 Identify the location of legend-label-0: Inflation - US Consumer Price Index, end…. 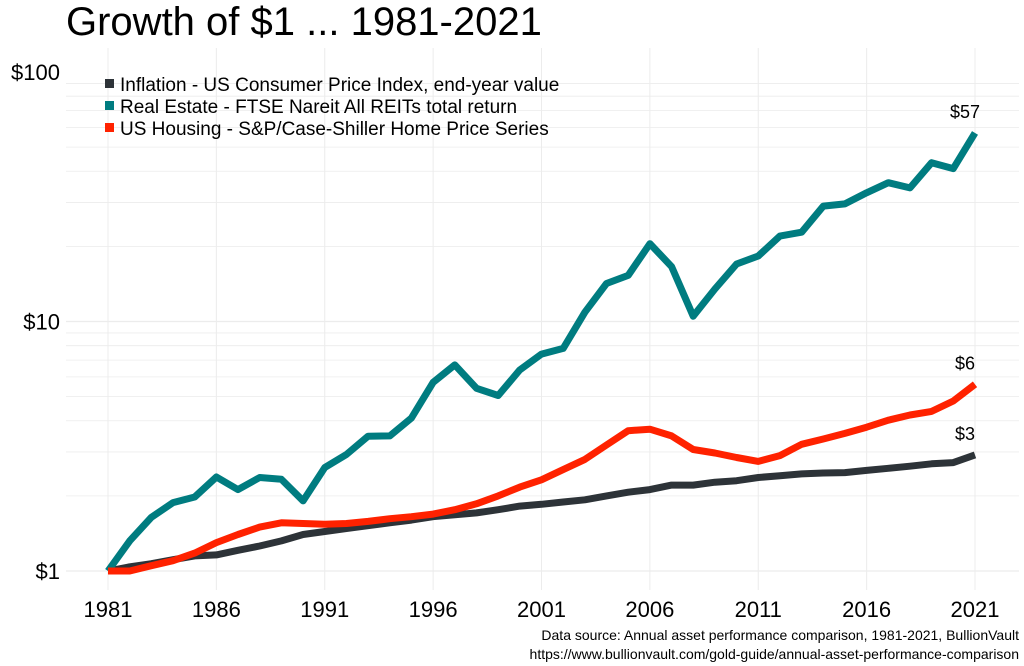
(339, 85).